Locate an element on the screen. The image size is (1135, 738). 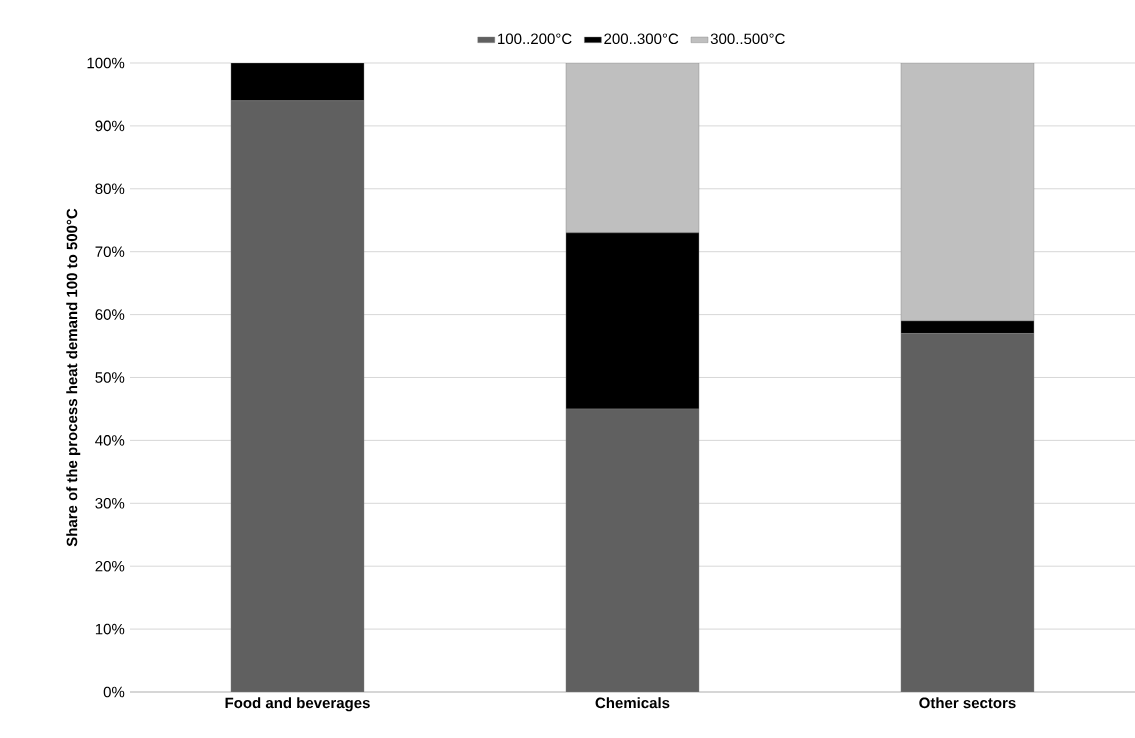
x-tick-label: Other sectors is located at coordinates (967, 703).